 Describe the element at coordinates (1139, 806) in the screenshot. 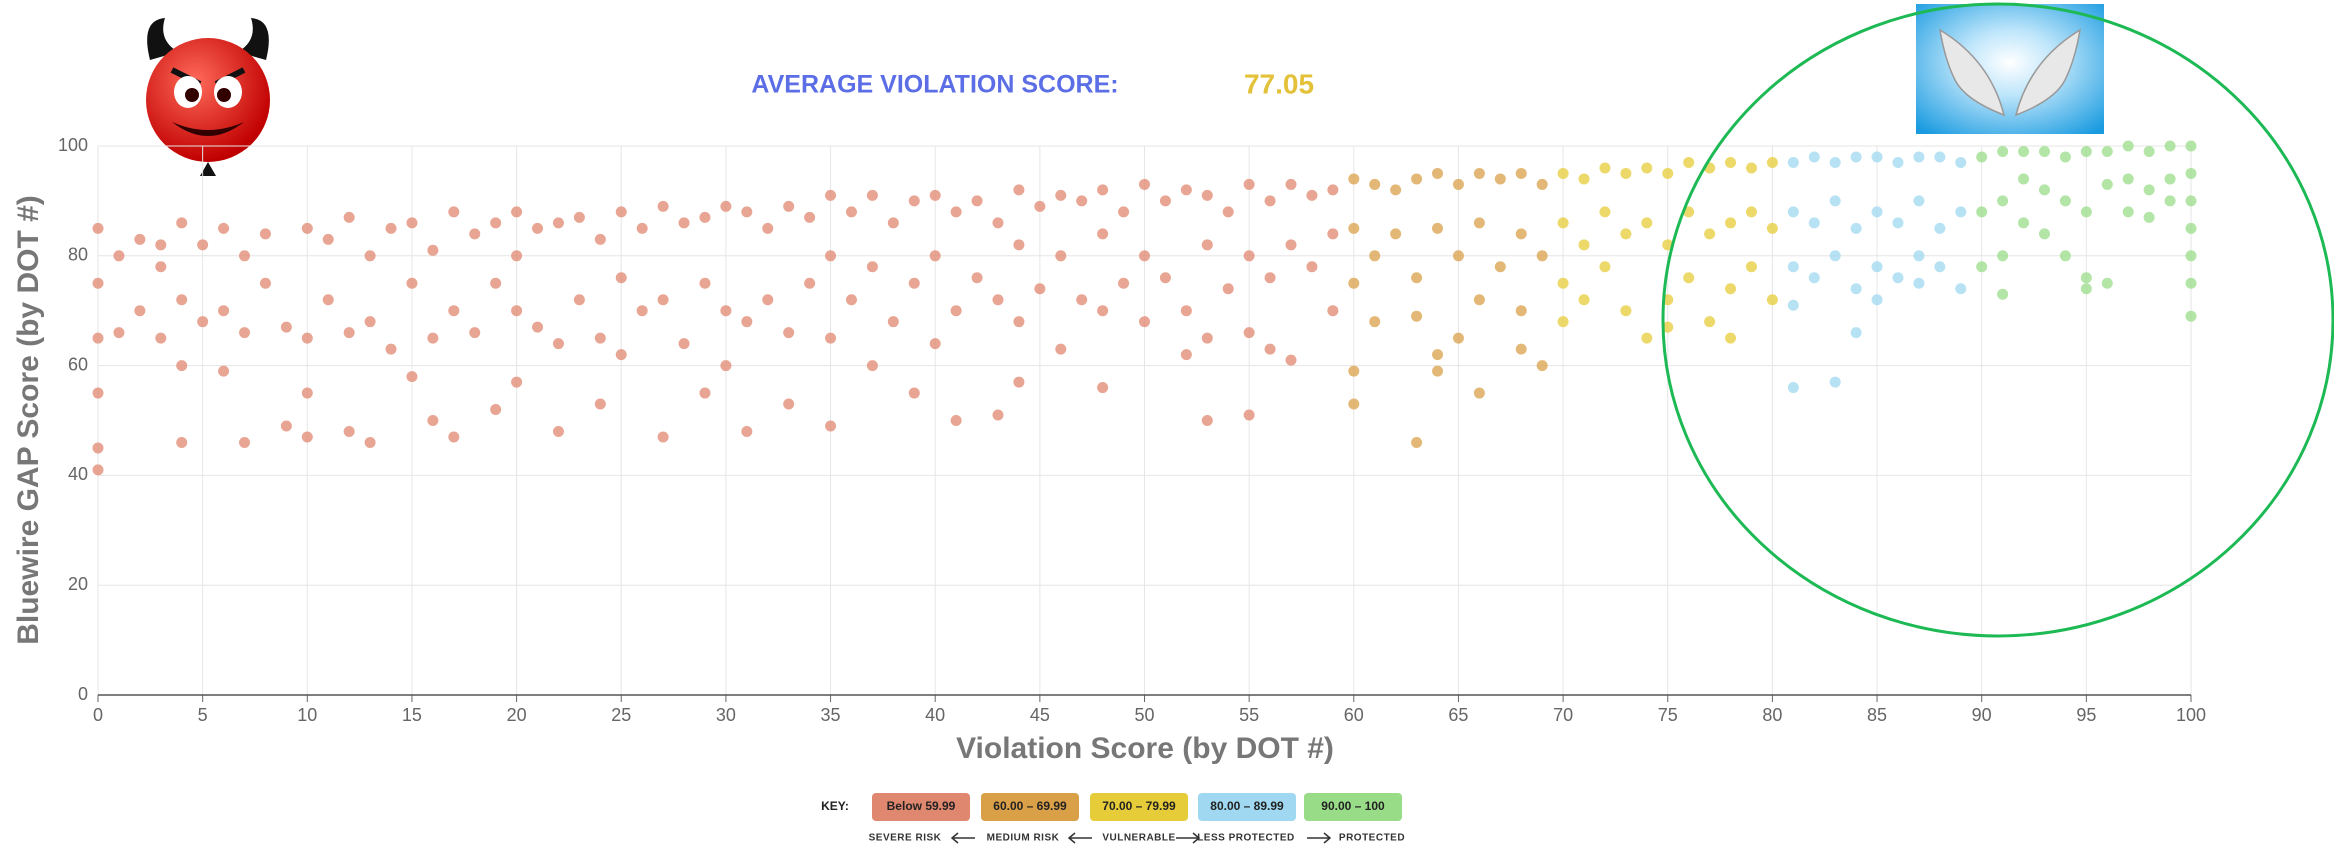

I see `key-entry: 70.00 – 79.99` at that location.